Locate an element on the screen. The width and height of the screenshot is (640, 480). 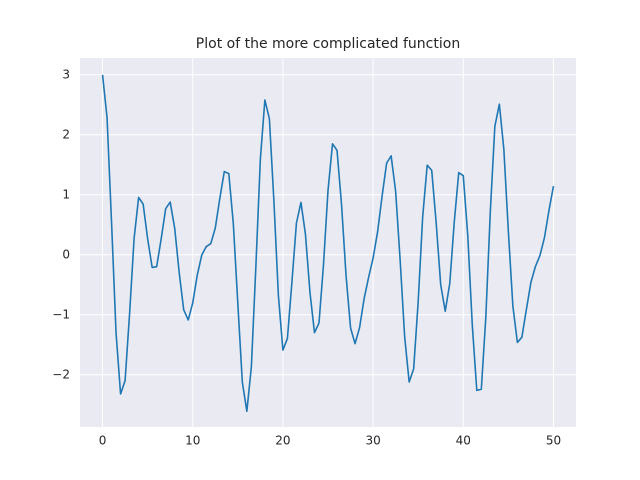
y-tick-label: 1 is located at coordinates (66, 194).